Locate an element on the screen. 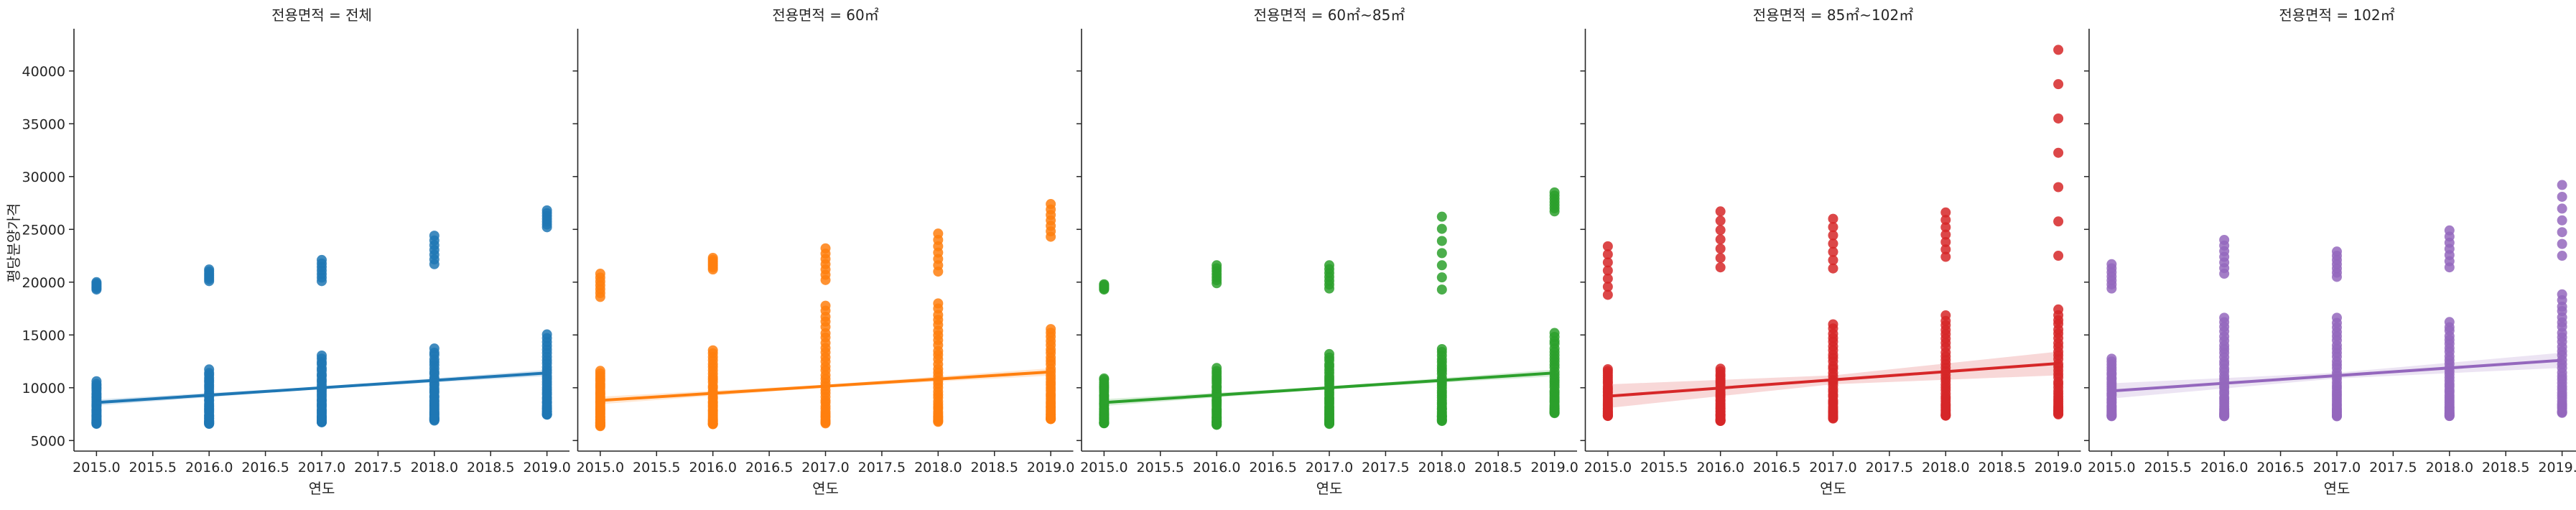 This screenshot has height=510, width=2576. y-tick-label: 30000 is located at coordinates (43, 177).